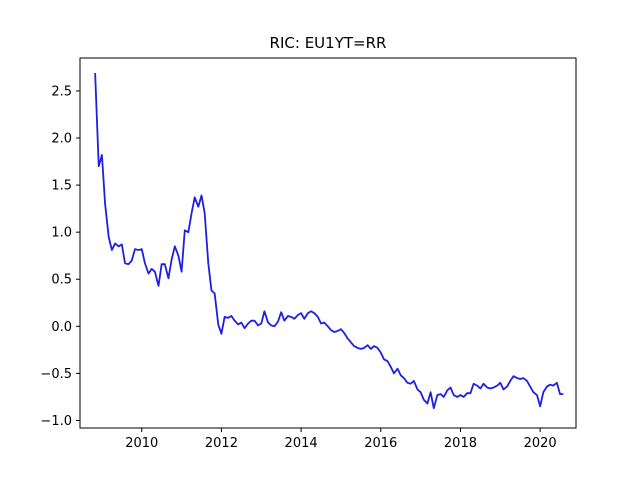  Describe the element at coordinates (56, 374) in the screenshot. I see `y-tick-label: −0.5` at that location.